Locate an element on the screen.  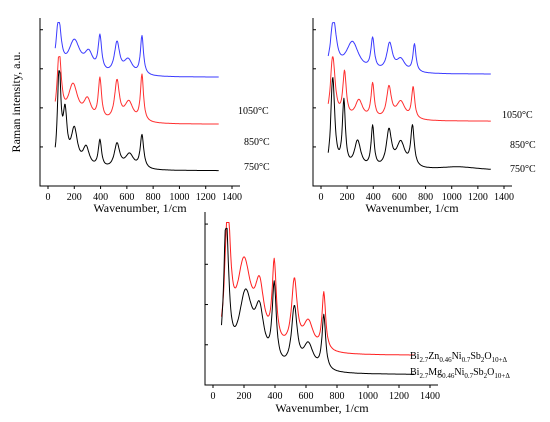
p1-x-tick-label-7: 1400 is located at coordinates (504, 197).